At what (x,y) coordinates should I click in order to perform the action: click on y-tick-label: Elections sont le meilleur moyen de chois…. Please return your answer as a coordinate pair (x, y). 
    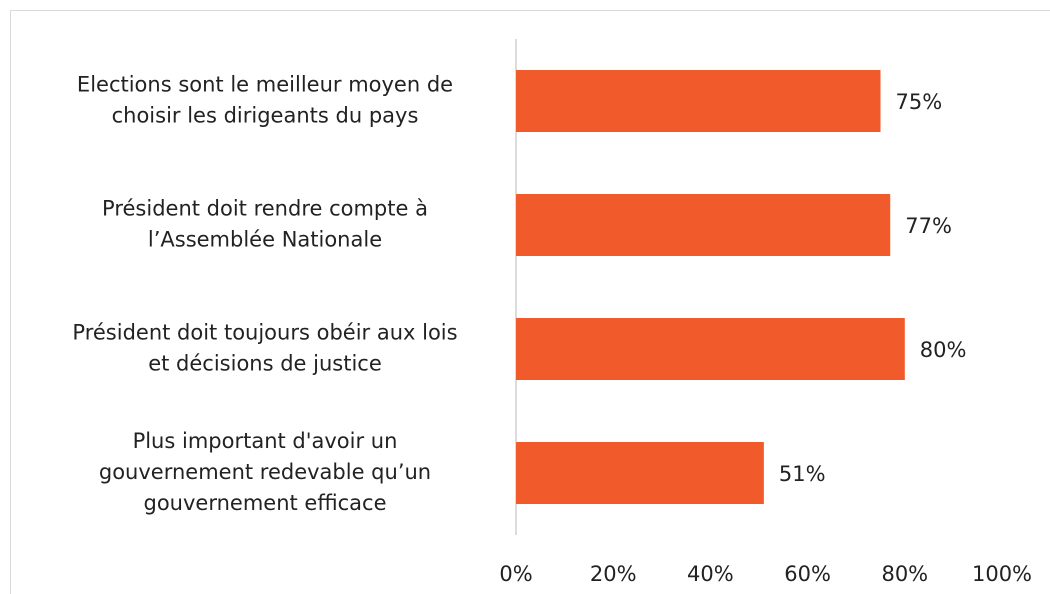
    Looking at the image, I should click on (265, 100).